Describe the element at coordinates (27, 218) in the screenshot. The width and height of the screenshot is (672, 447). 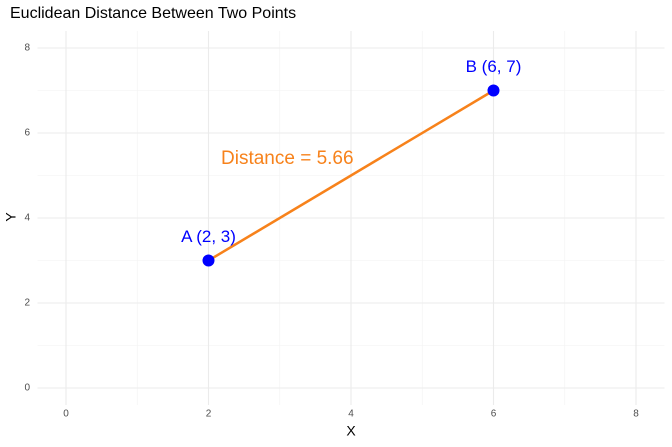
I see `y-tick-label: 4` at that location.